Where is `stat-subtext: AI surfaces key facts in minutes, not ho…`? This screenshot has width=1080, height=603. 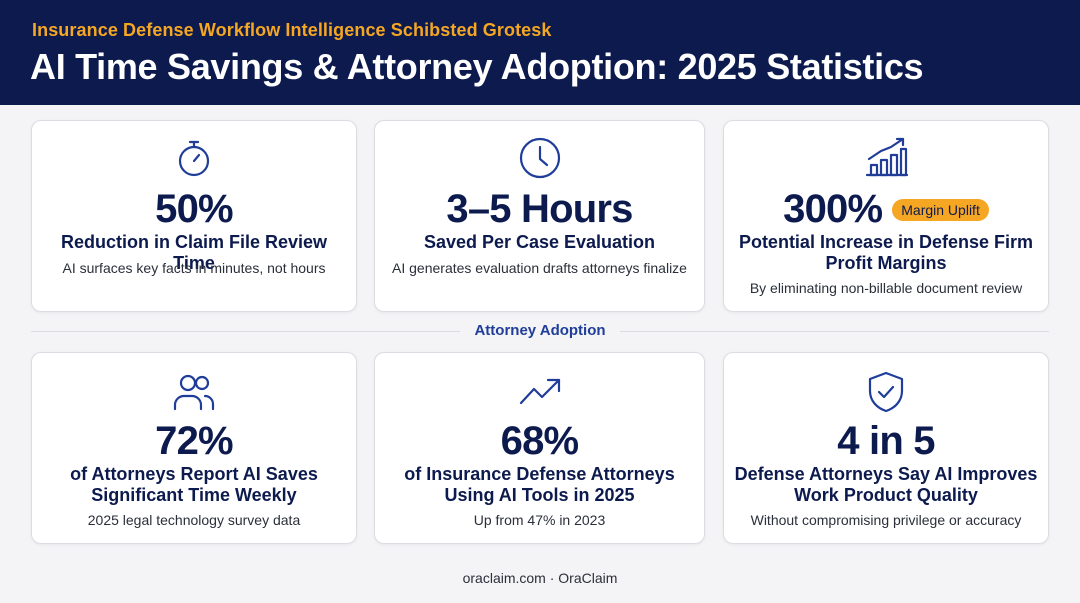 stat-subtext: AI surfaces key facts in minutes, not ho… is located at coordinates (194, 268).